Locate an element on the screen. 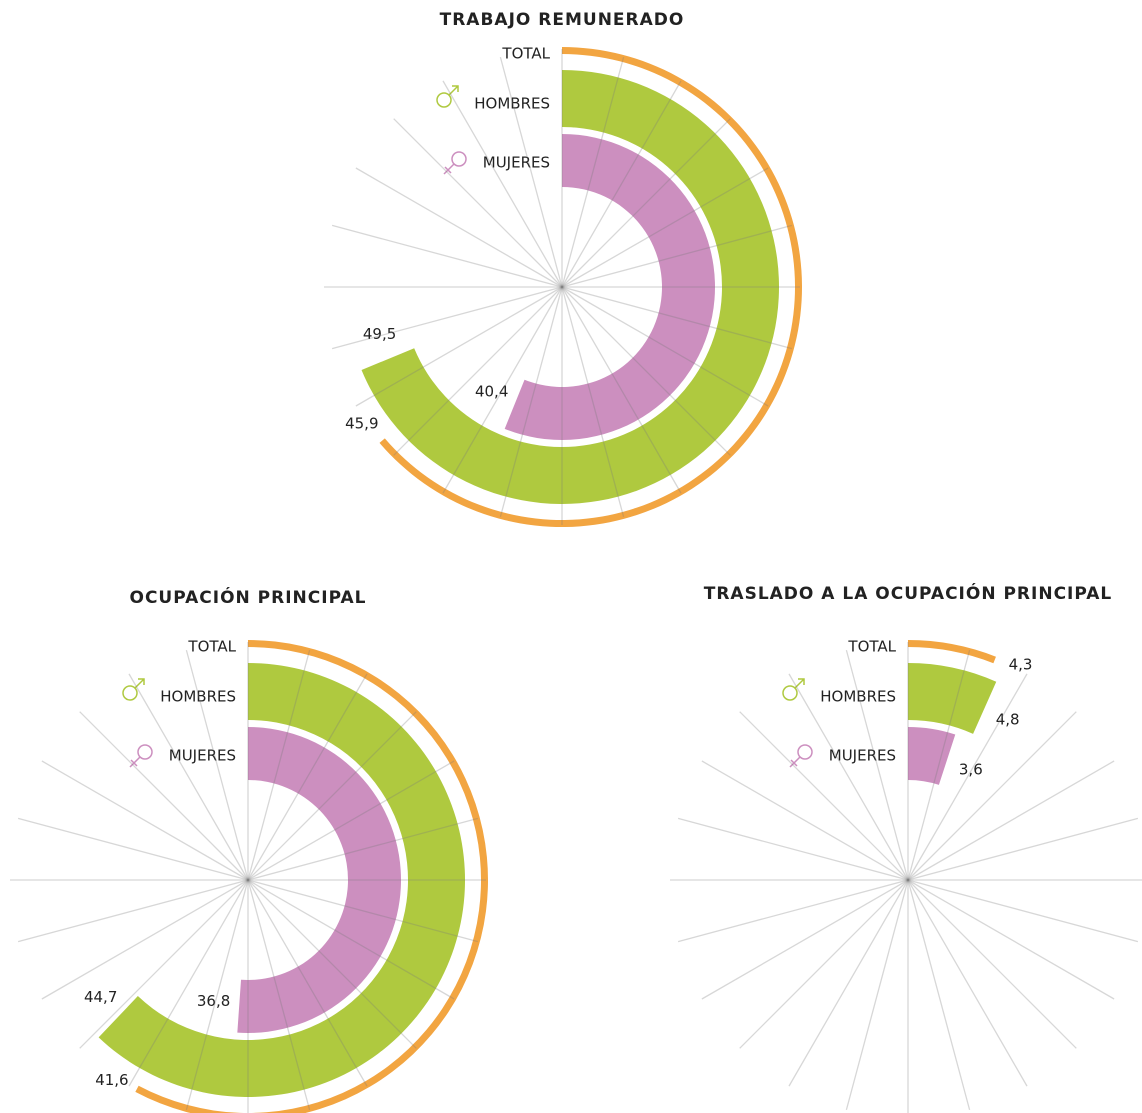 The width and height of the screenshot is (1142, 1113). value-label: 40,4 is located at coordinates (491, 392).